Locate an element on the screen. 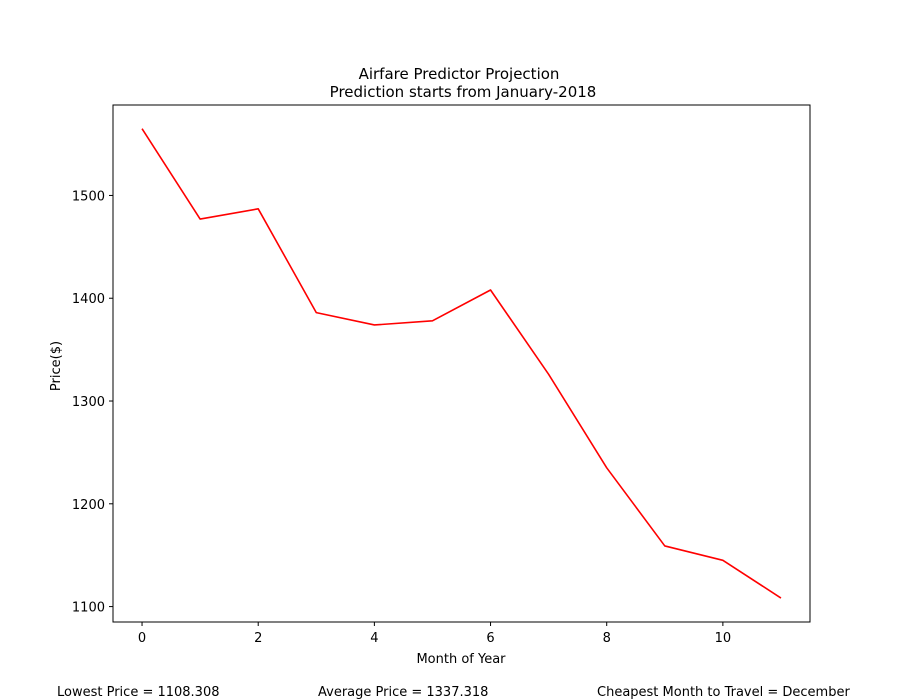 The image size is (900, 700). y-axis-label: Price($) is located at coordinates (56, 366).